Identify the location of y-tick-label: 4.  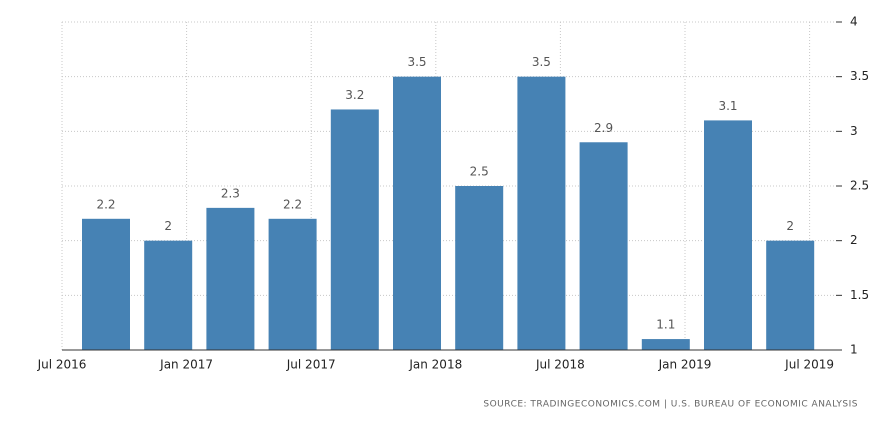
(854, 22).